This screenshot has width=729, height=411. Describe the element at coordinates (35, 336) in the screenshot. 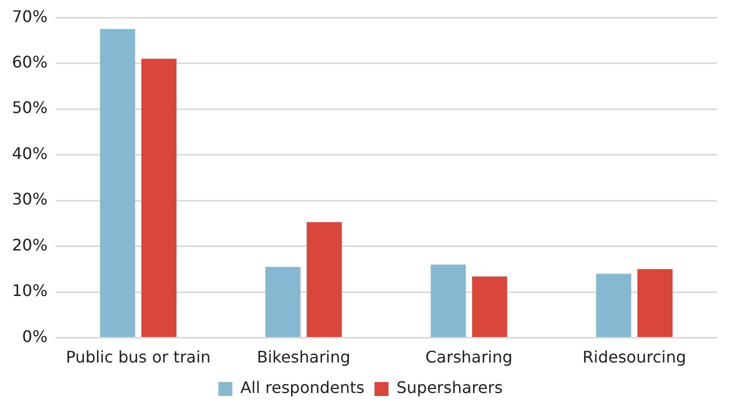

I see `y-tick-label: 0%` at that location.